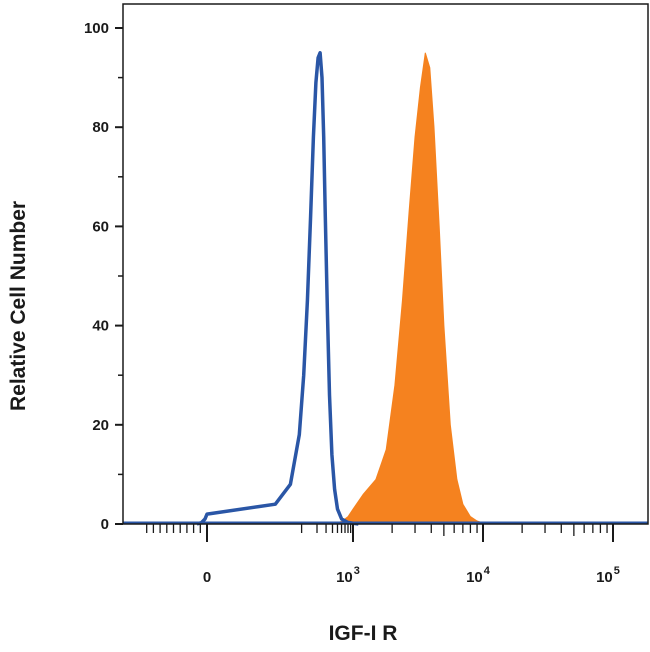  What do you see at coordinates (18, 306) in the screenshot?
I see `y-axis-title: Relative Cell Number` at bounding box center [18, 306].